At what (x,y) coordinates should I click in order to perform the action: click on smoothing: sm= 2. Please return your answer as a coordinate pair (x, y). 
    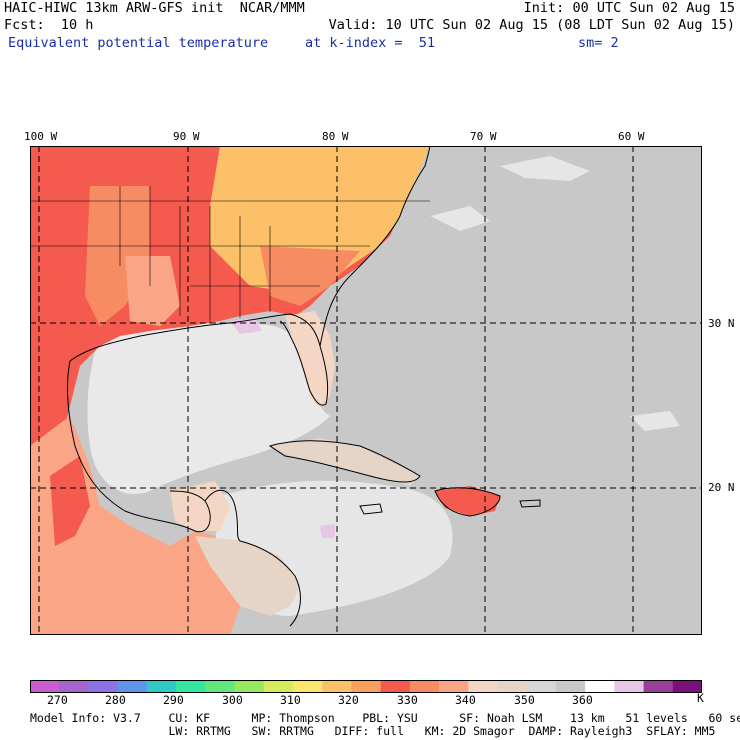
    Looking at the image, I should click on (598, 43).